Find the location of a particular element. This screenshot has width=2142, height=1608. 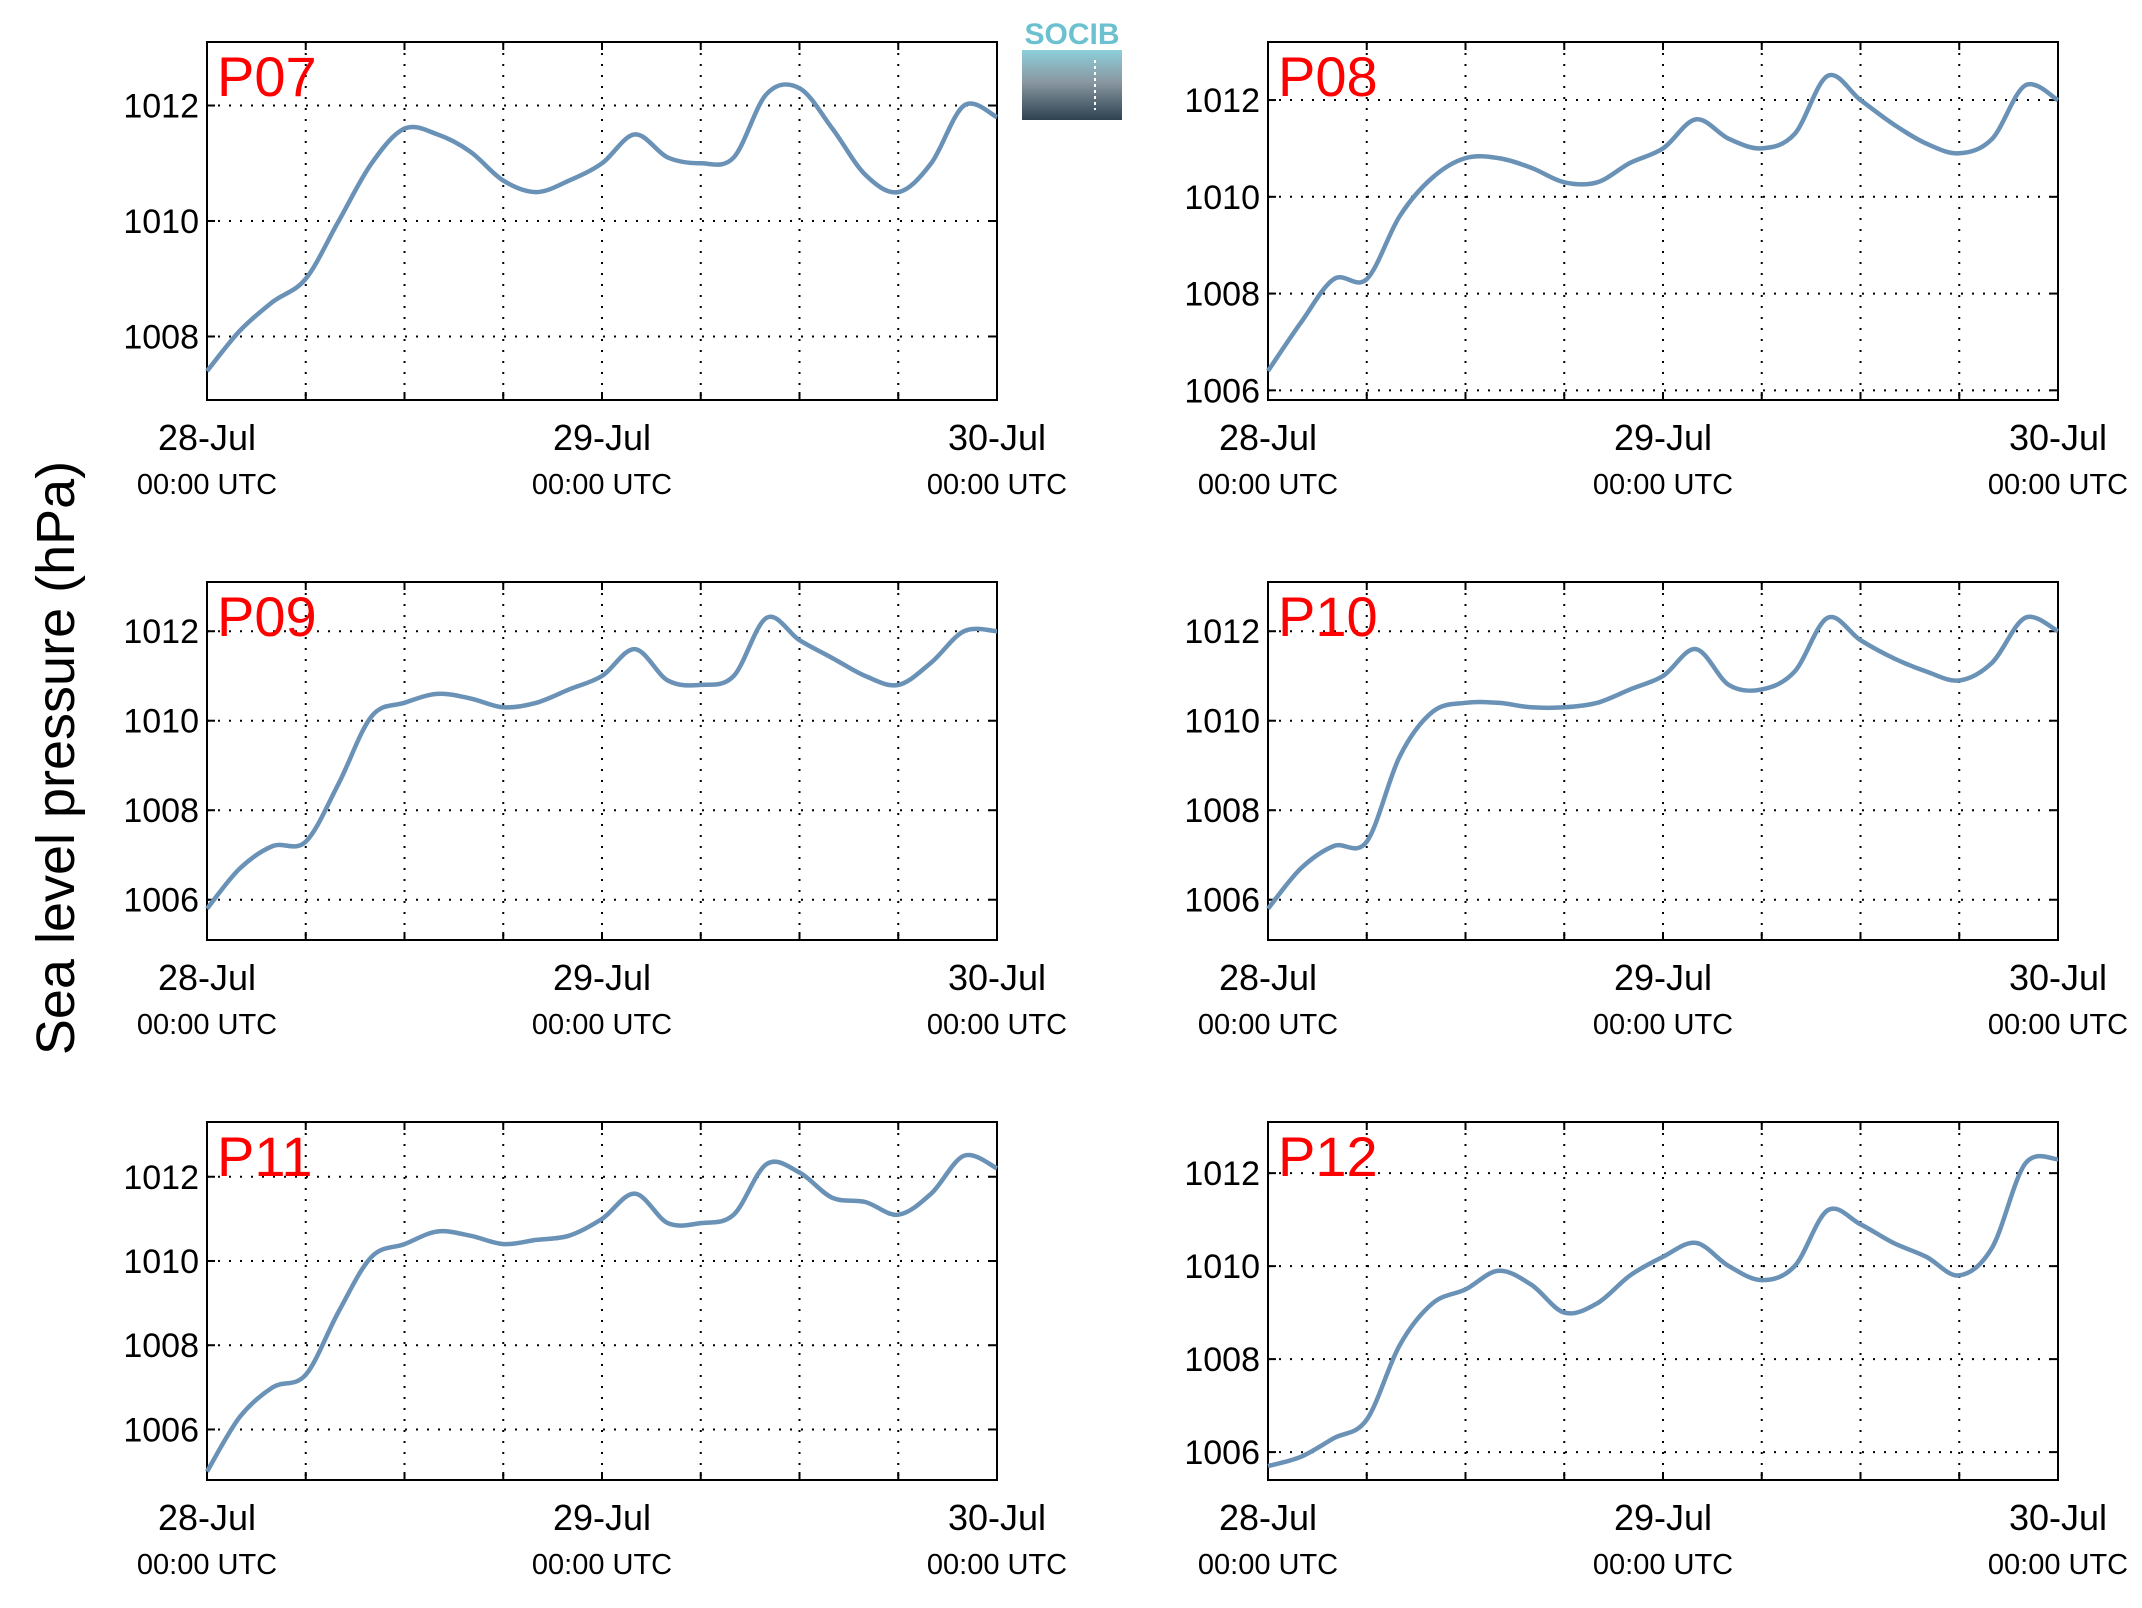

series-line-p10 is located at coordinates (1663, 762).